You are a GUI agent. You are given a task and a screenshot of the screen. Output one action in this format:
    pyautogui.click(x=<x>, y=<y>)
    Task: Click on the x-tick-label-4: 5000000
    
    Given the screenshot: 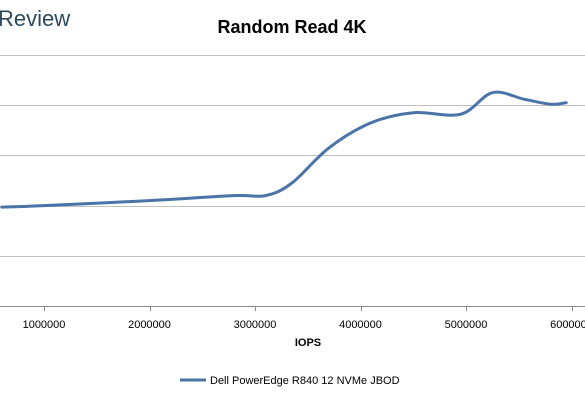 What is the action you would take?
    pyautogui.click(x=466, y=325)
    